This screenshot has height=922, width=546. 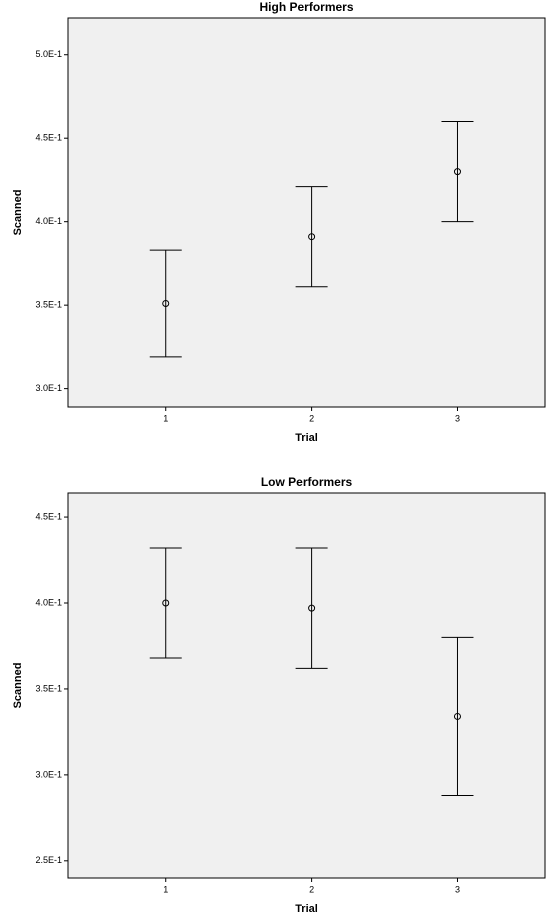 What do you see at coordinates (306, 7) in the screenshot?
I see `chart-title: High Performers` at bounding box center [306, 7].